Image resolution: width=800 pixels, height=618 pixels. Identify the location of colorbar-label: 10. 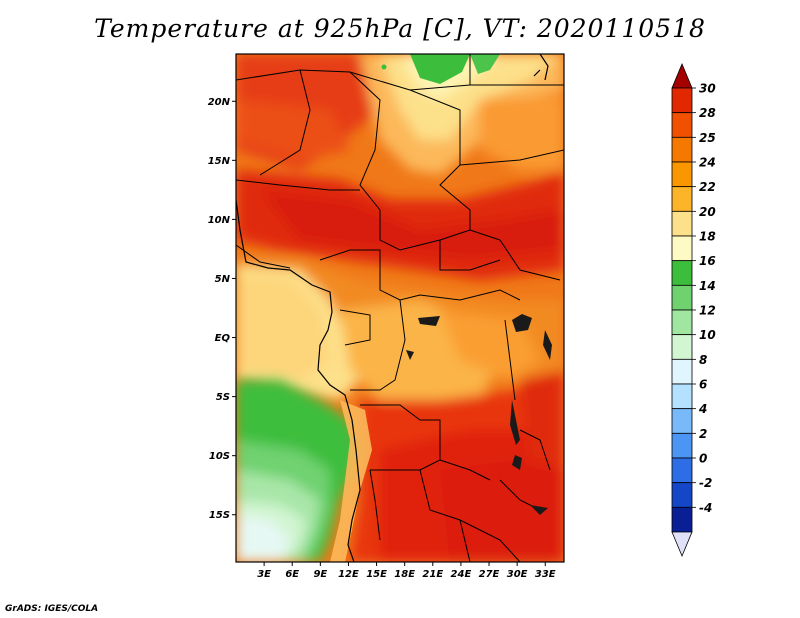
(707, 335).